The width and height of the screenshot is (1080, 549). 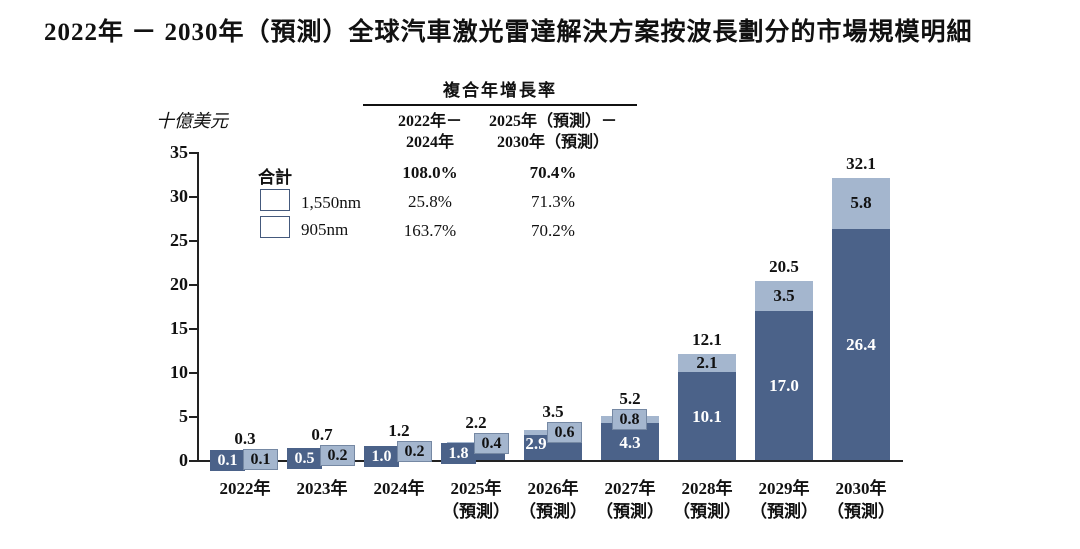 What do you see at coordinates (553, 412) in the screenshot?
I see `bar-total-label: 3.5` at bounding box center [553, 412].